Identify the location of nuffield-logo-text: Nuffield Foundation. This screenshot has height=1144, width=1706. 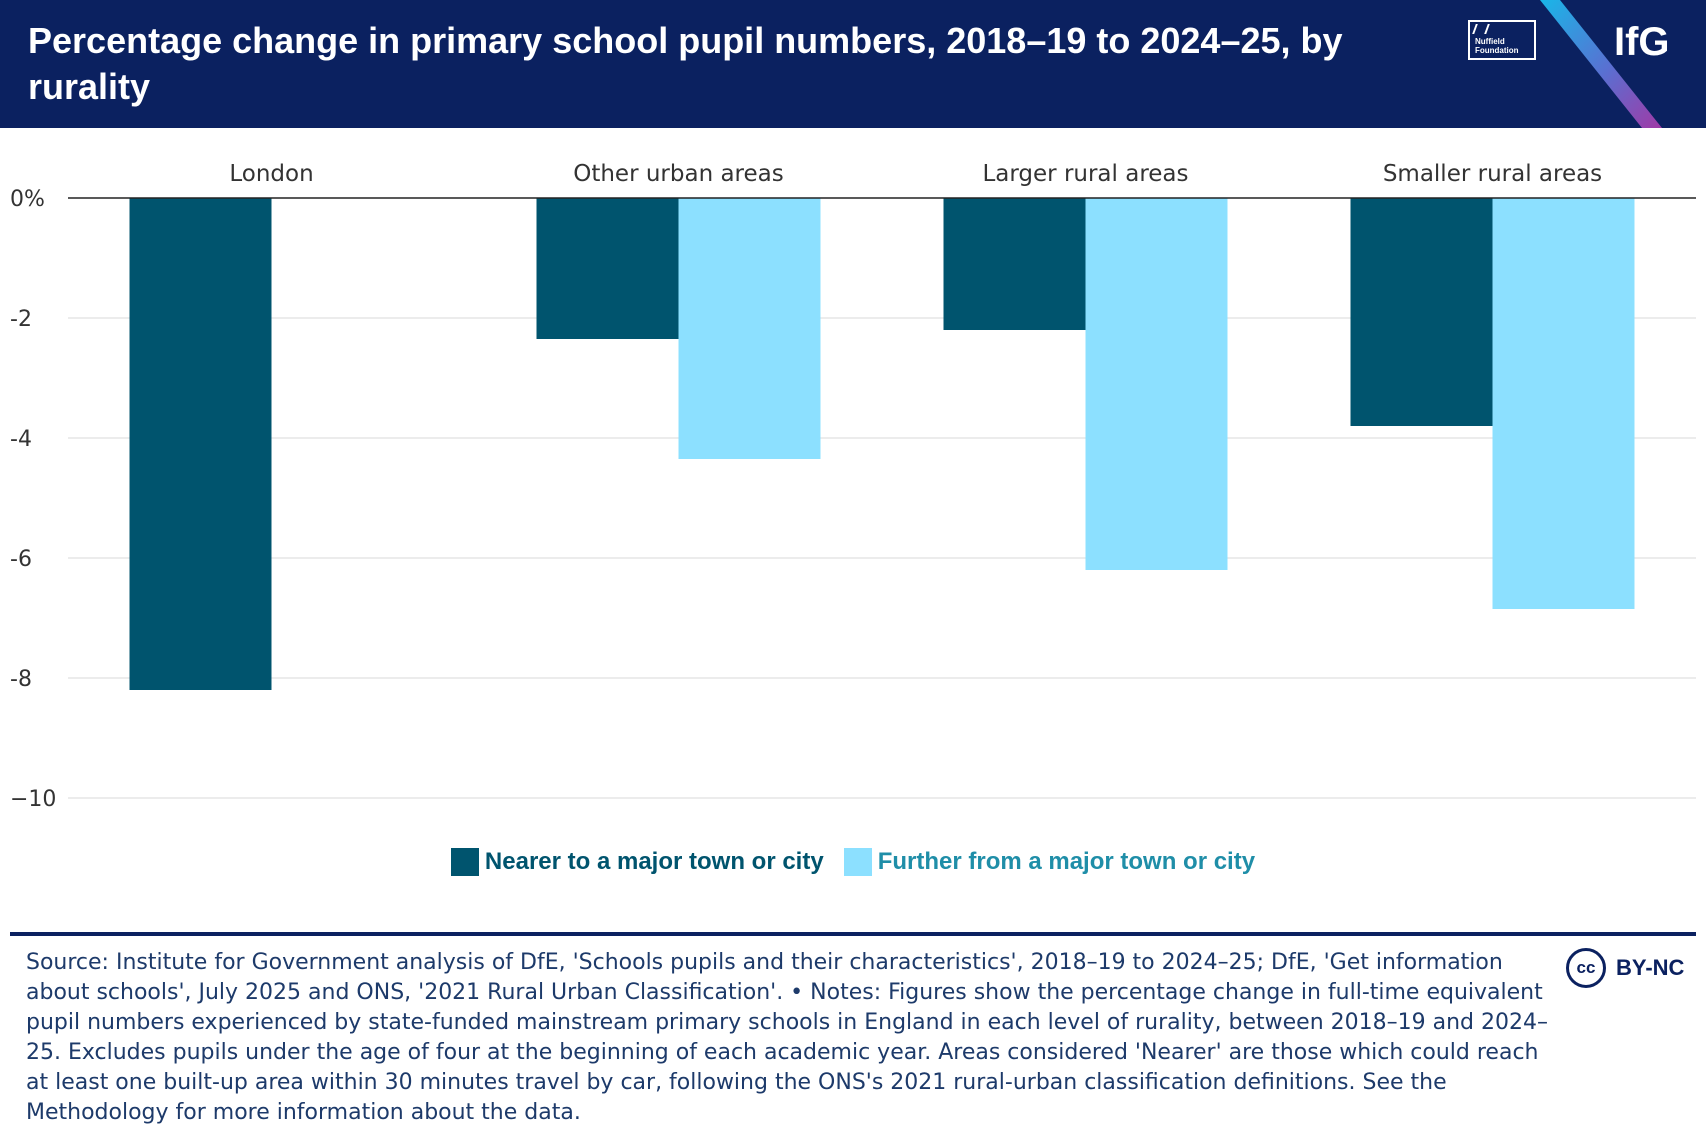
(1497, 46).